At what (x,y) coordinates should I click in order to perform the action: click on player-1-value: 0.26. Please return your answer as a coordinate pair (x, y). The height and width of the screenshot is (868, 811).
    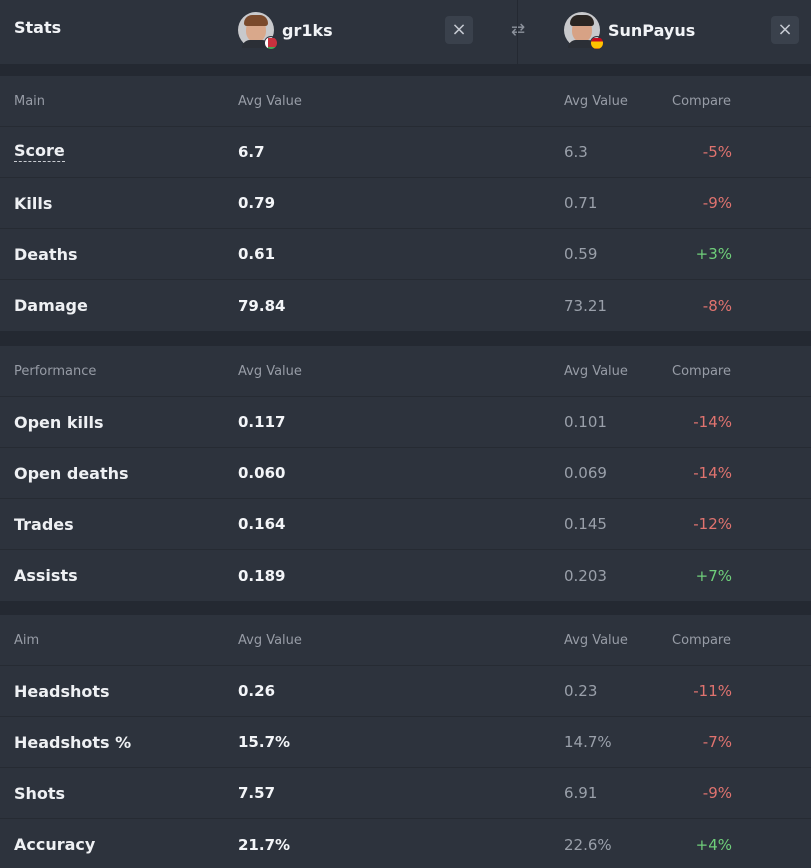
    Looking at the image, I should click on (257, 691).